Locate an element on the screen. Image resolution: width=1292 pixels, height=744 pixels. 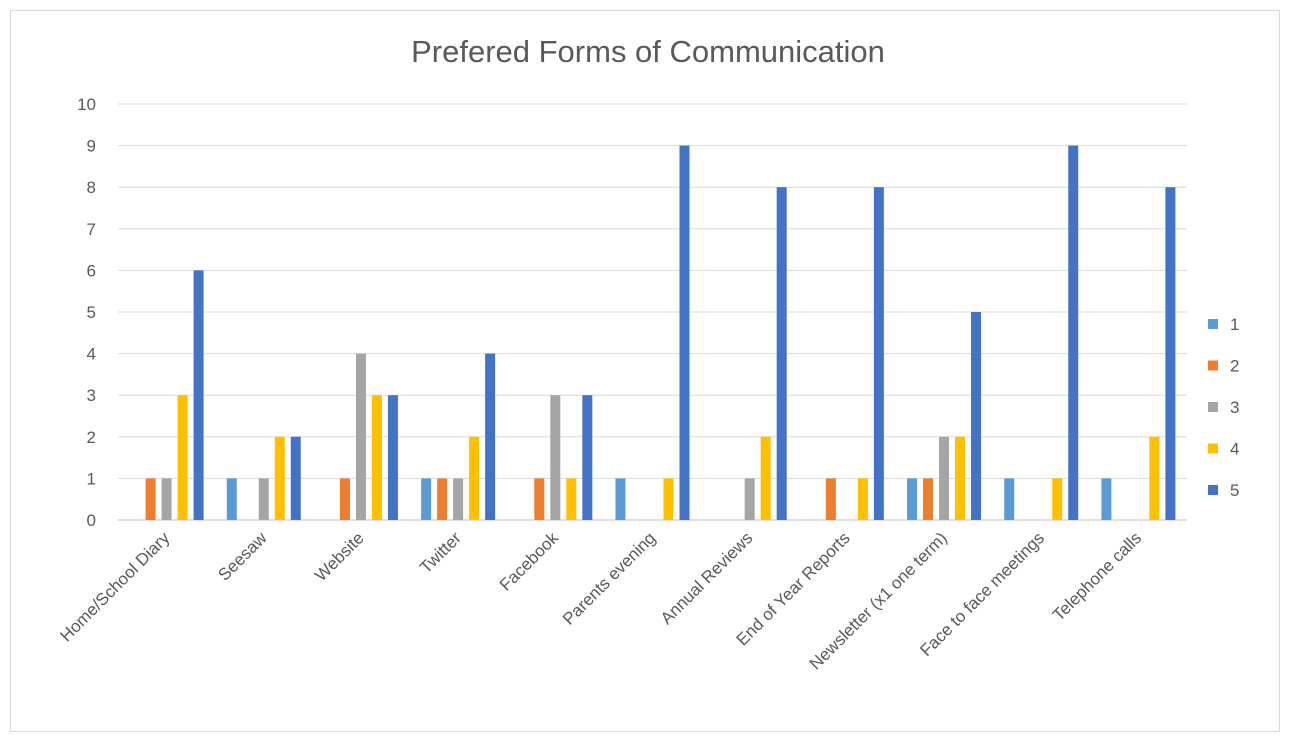
y-tick-label: 8 is located at coordinates (91, 187).